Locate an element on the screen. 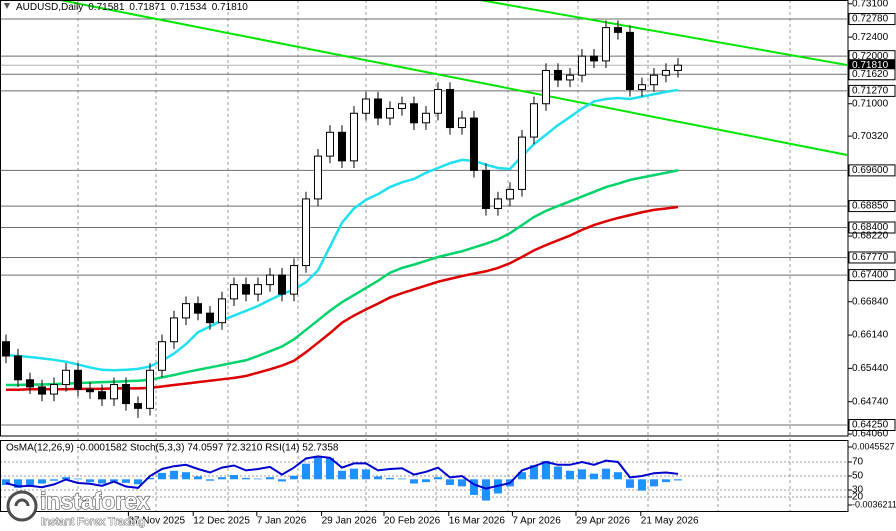 This screenshot has height=531, width=896. trend-line is located at coordinates (663, 34).